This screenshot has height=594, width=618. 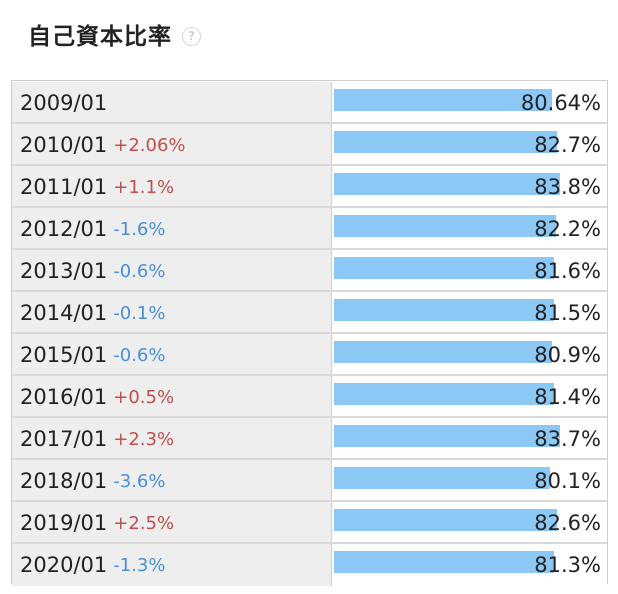 I want to click on table-row: 2009/01 80.64%, so click(x=309, y=103).